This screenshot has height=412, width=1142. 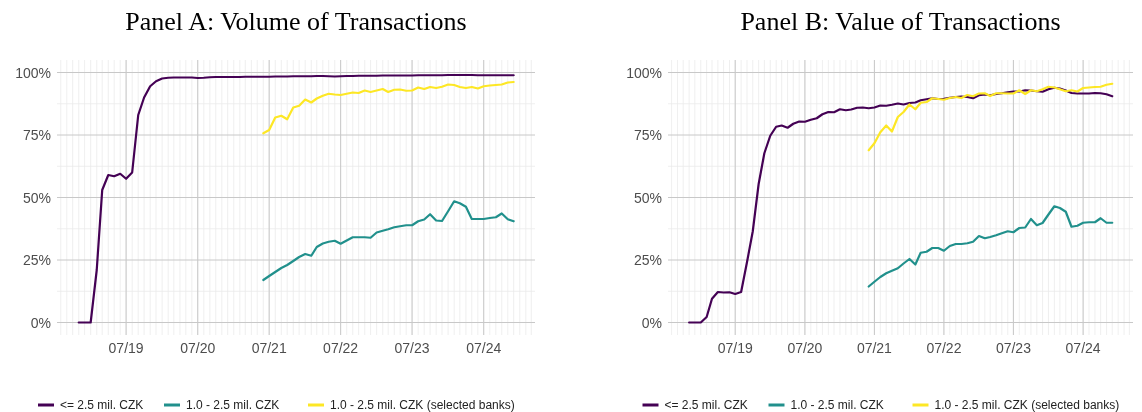 What do you see at coordinates (900, 21) in the screenshot?
I see `chart-title: Panel B: Value of Transactions` at bounding box center [900, 21].